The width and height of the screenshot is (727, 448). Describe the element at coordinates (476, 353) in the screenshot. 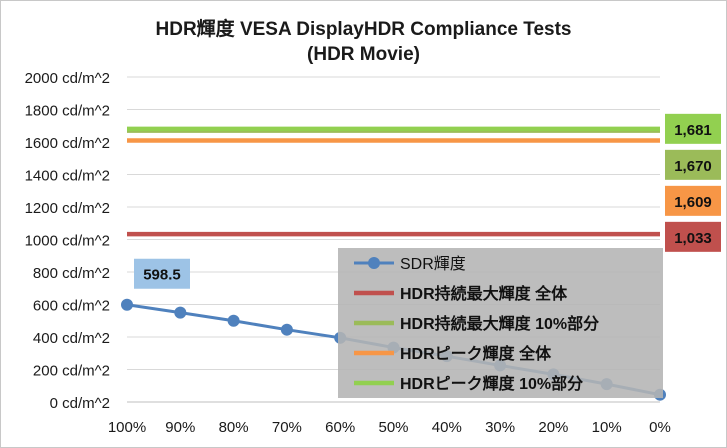

I see `legend-label: HDRピーク輝度 全体` at that location.